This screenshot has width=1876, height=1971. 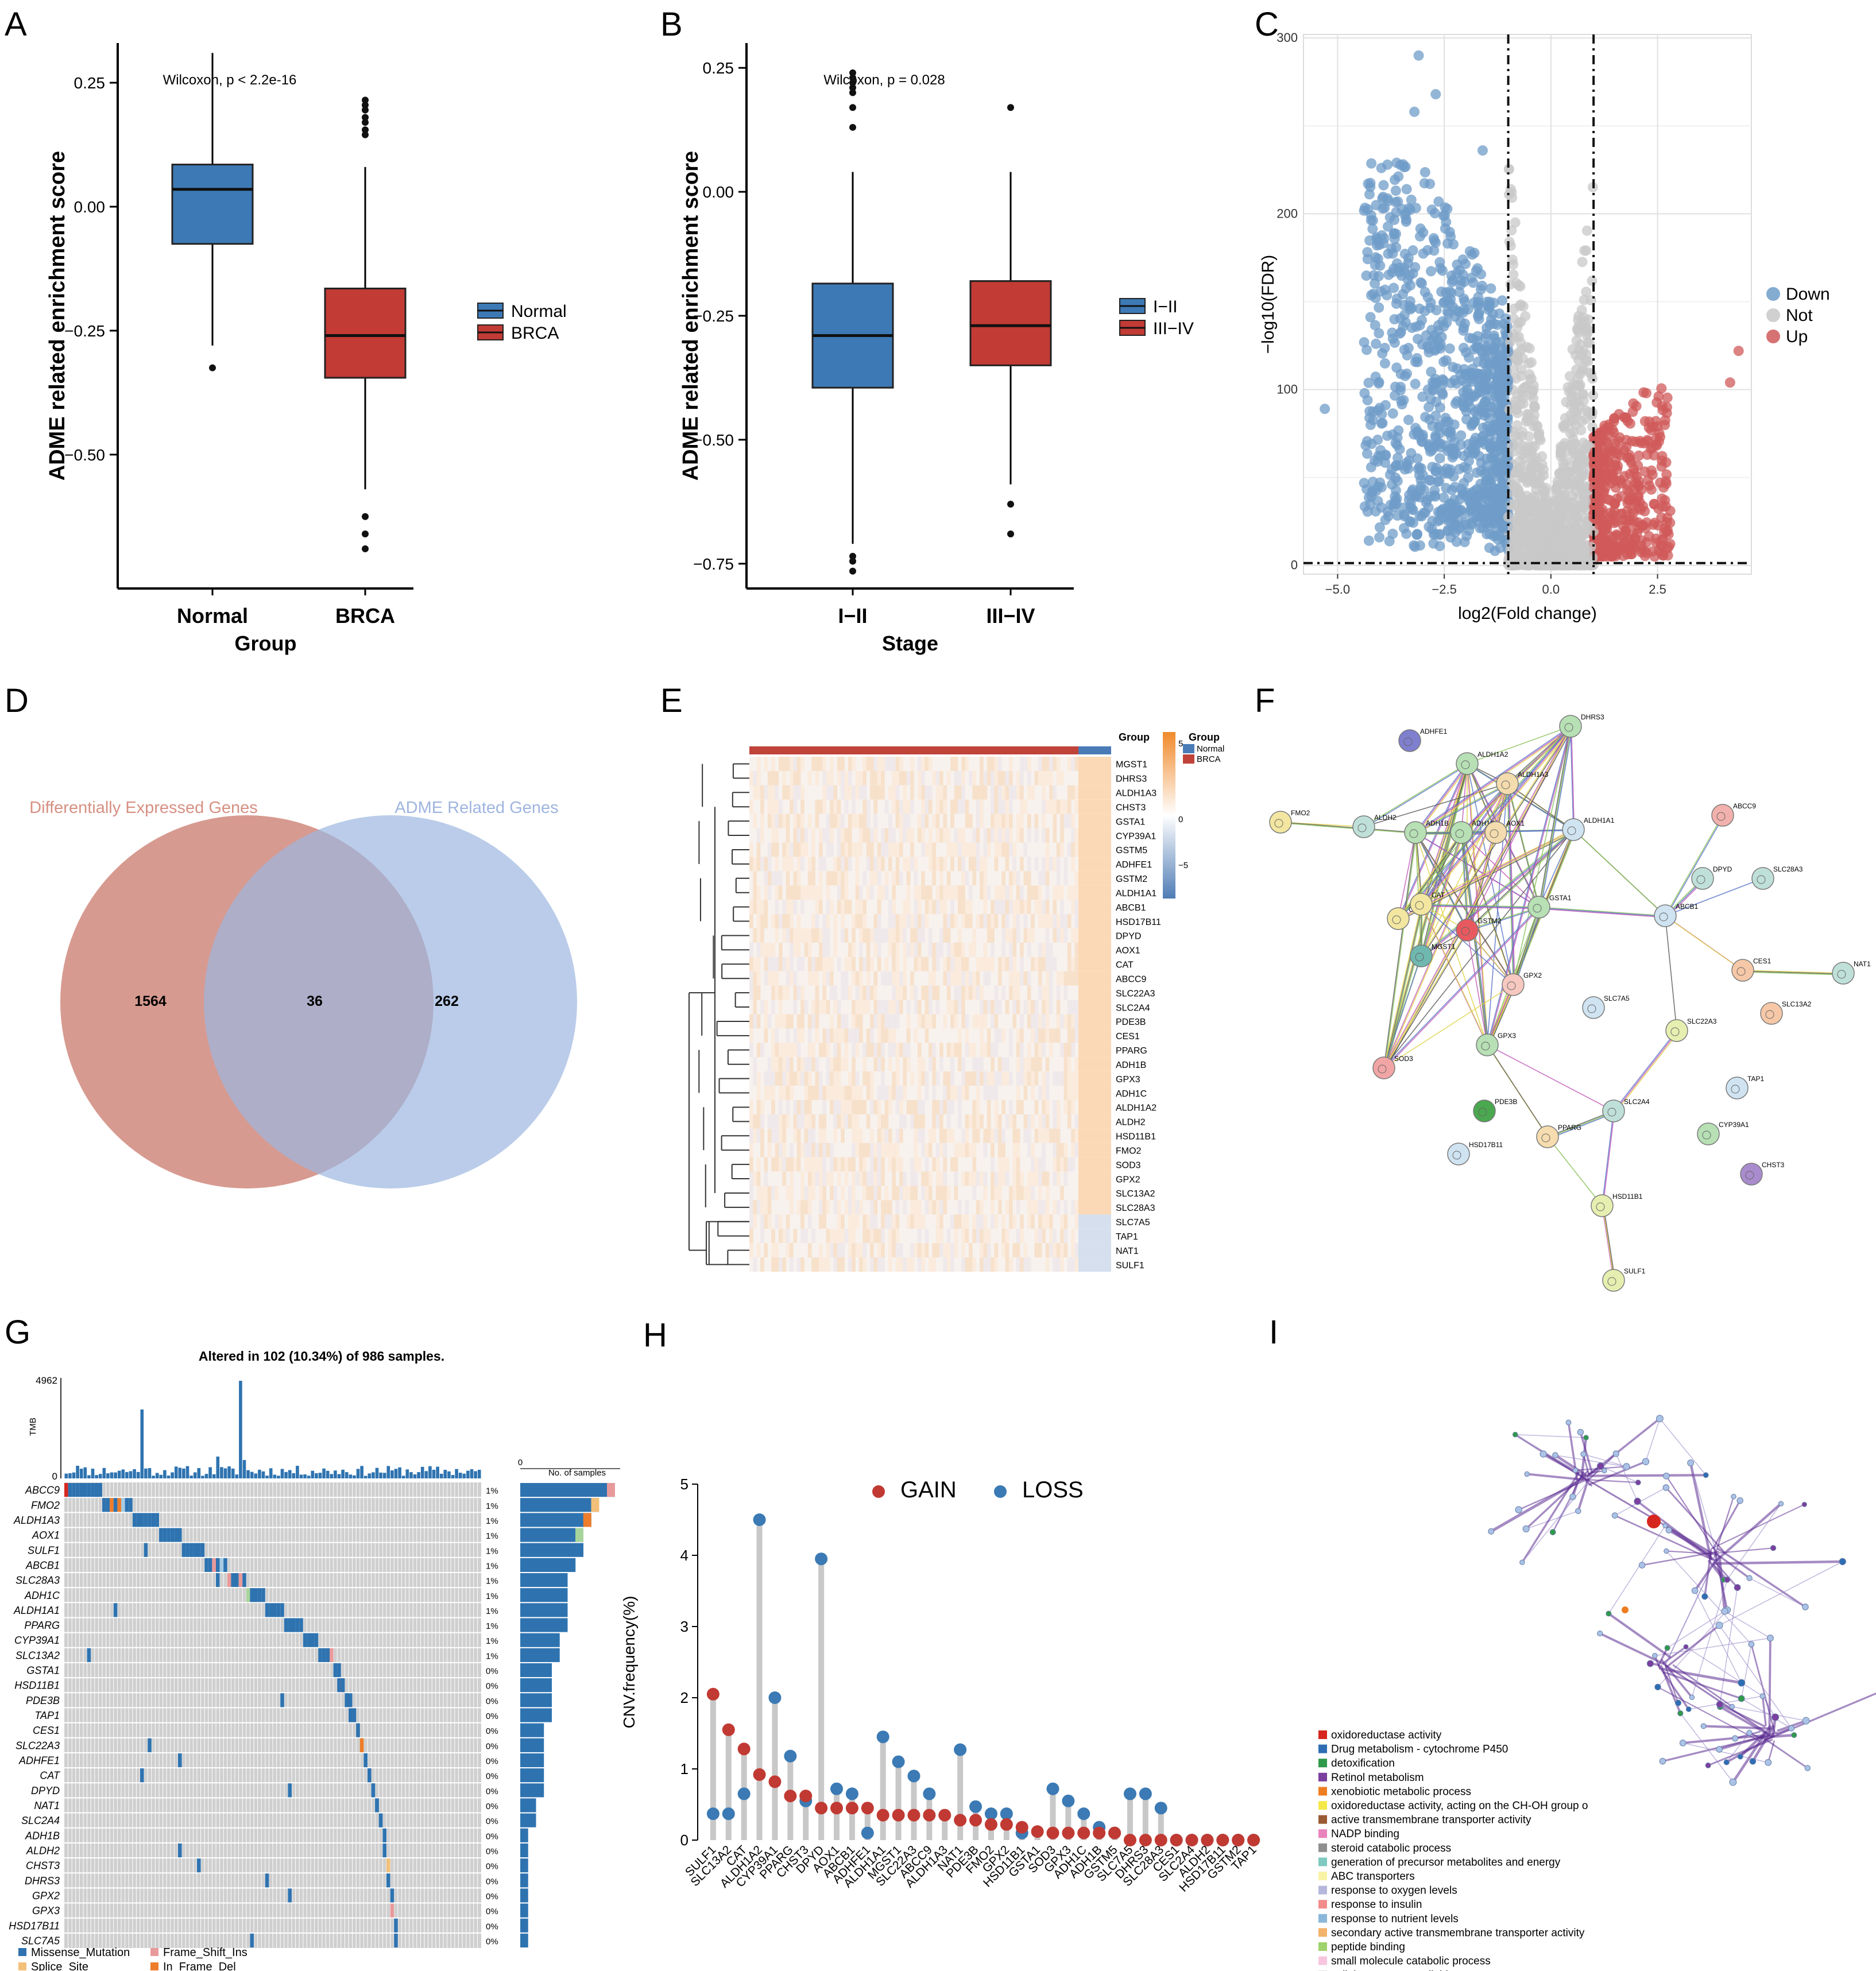 What do you see at coordinates (1132, 1051) in the screenshot?
I see `row-label: PPARG` at bounding box center [1132, 1051].